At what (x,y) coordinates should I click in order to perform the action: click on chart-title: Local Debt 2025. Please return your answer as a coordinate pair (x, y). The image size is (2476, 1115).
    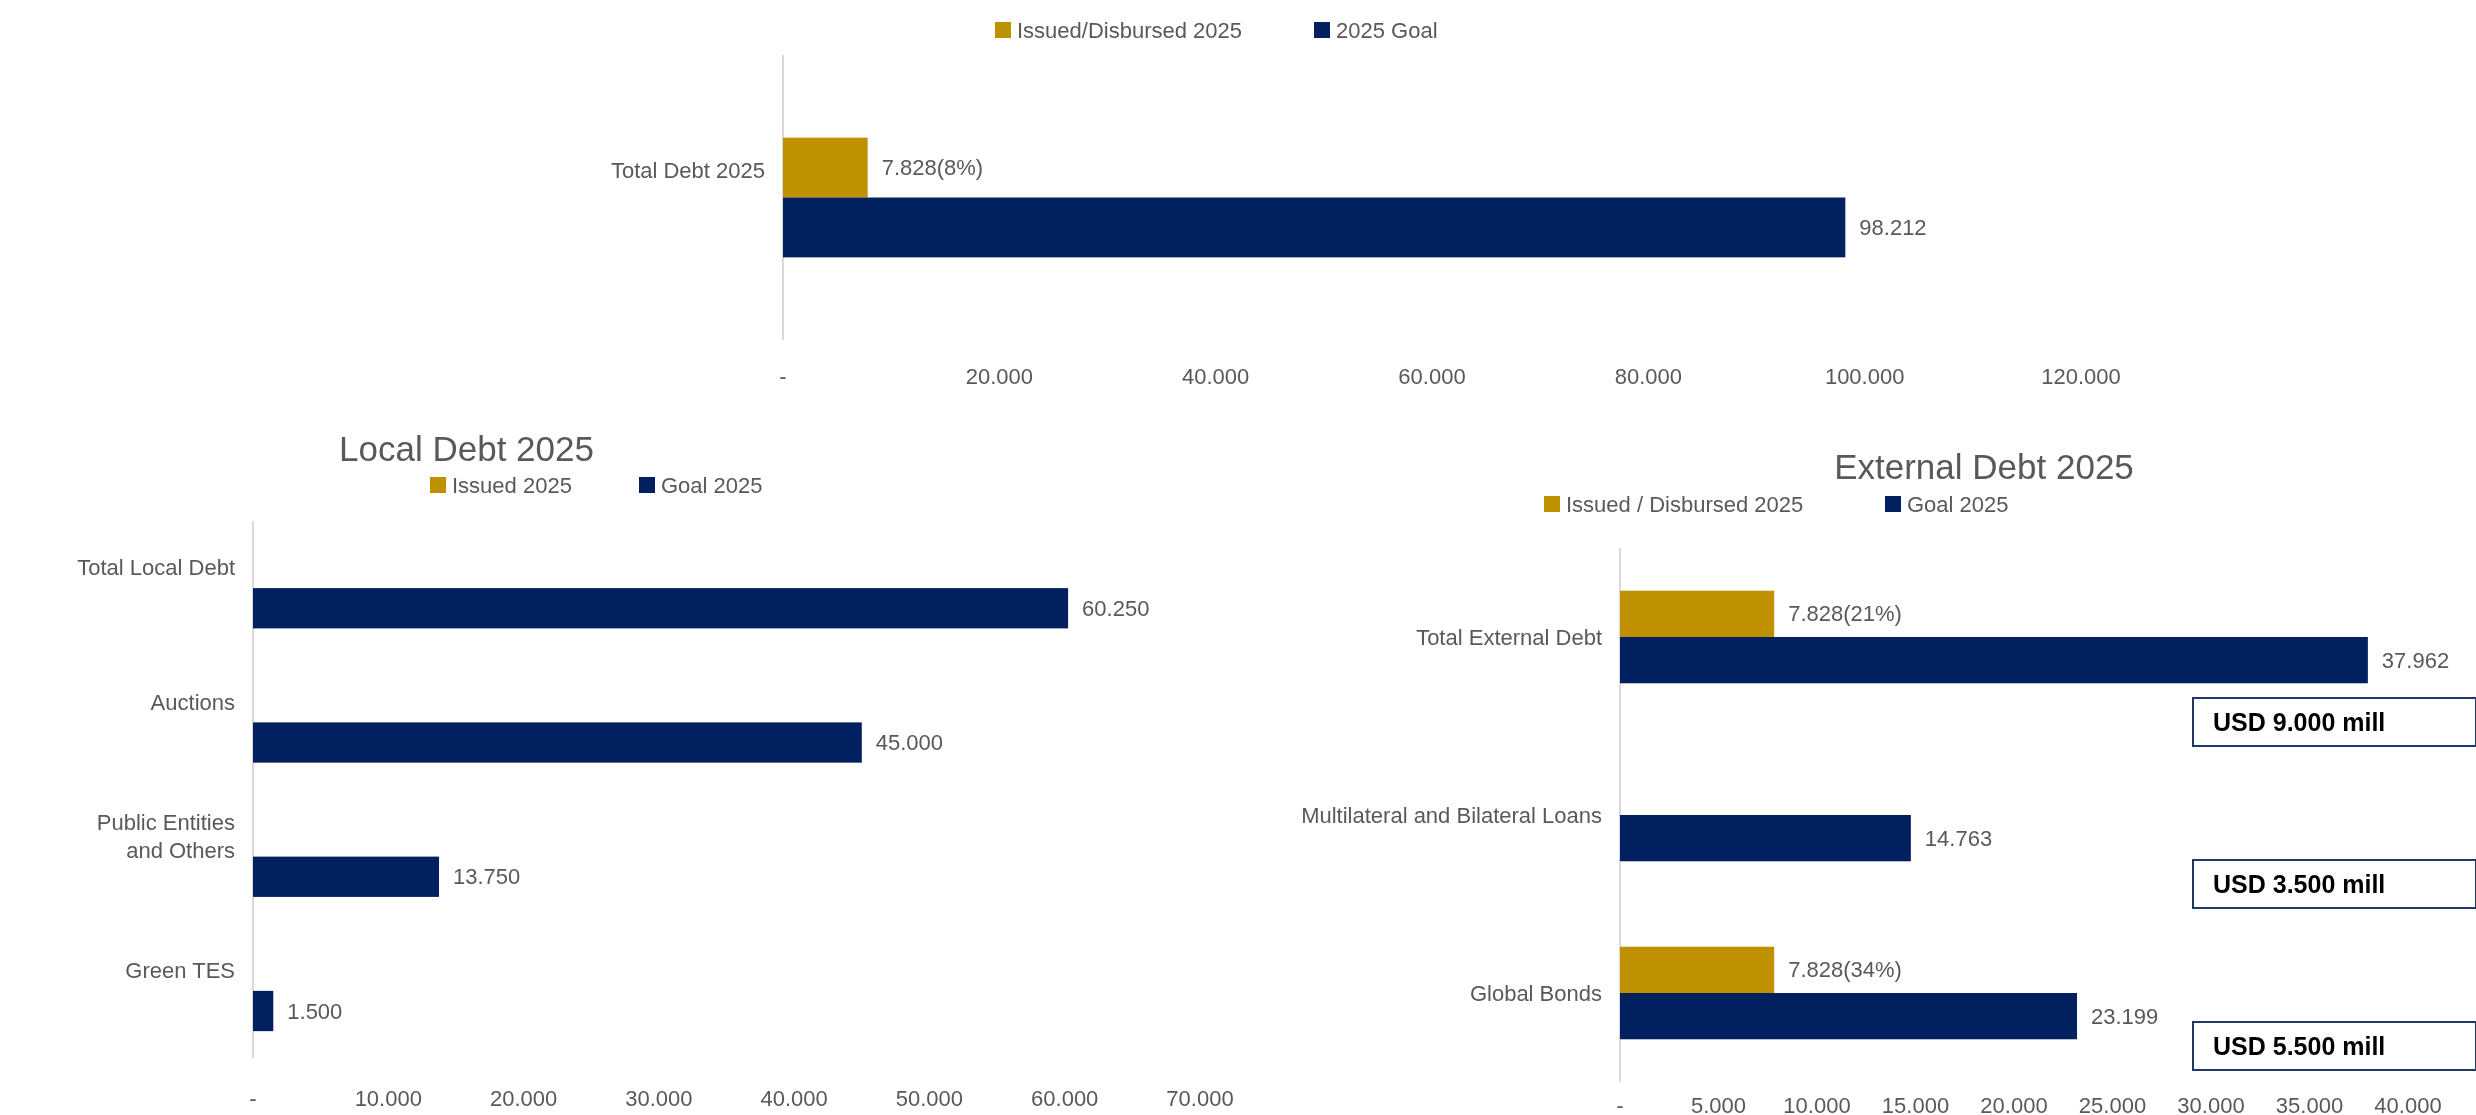
    Looking at the image, I should click on (466, 448).